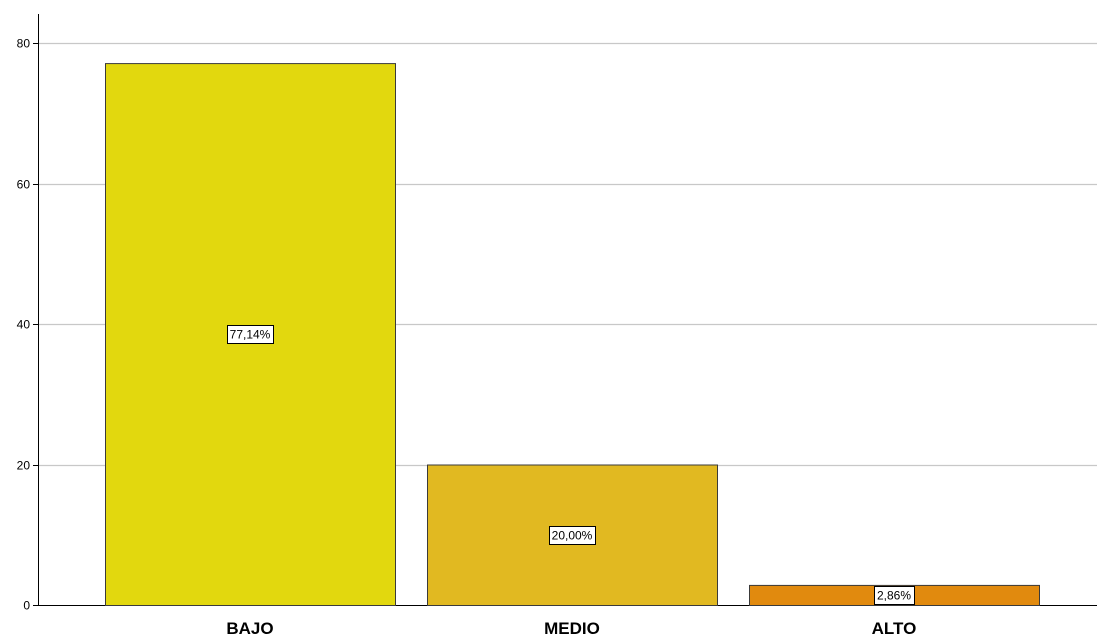  Describe the element at coordinates (26, 606) in the screenshot. I see `y-tick-label: 0` at that location.